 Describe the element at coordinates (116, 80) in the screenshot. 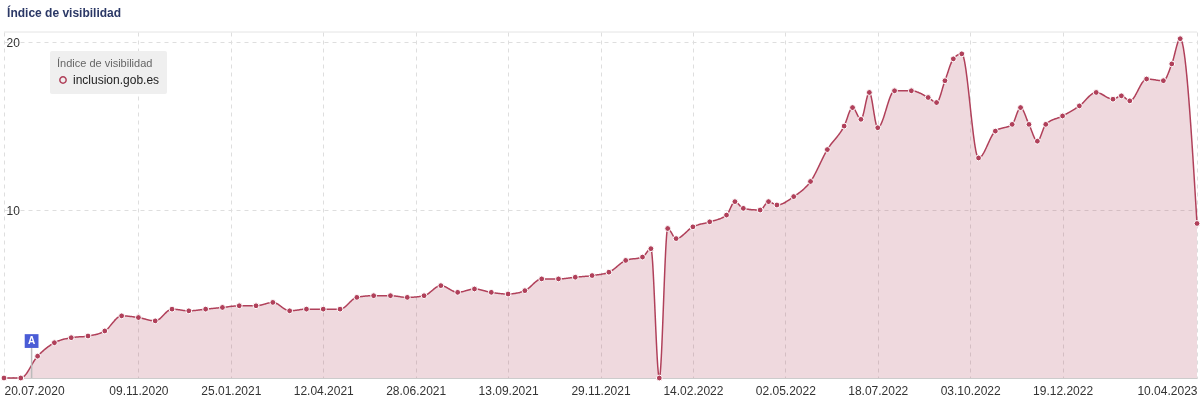

I see `legend-label: inclusion.gob.es` at that location.